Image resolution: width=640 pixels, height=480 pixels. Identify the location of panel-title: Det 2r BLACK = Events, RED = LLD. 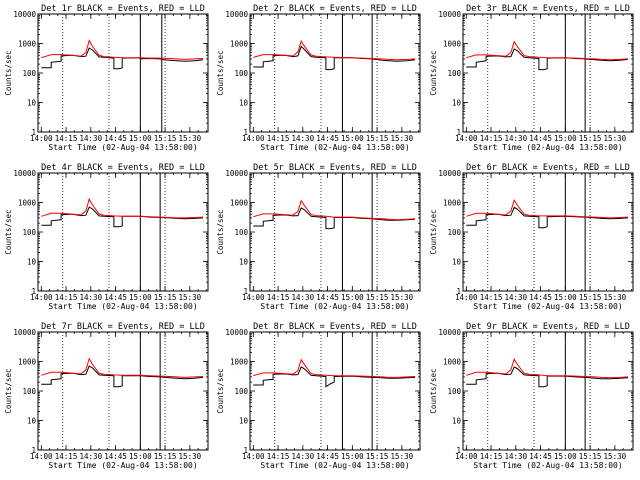
(335, 9).